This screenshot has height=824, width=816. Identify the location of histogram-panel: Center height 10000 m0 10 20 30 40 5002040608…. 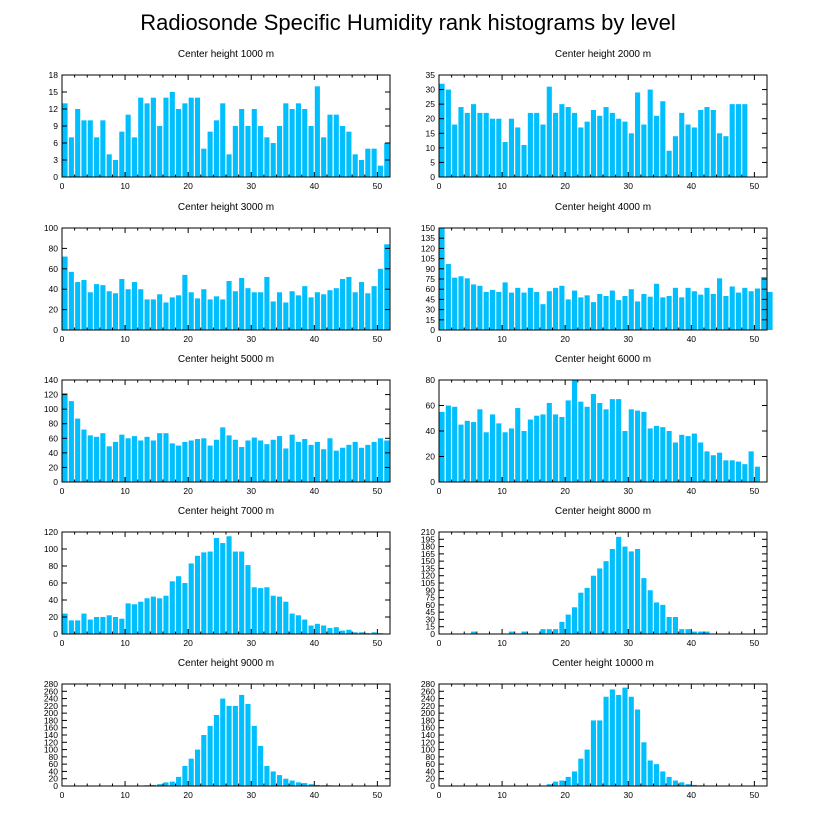
(594, 729).